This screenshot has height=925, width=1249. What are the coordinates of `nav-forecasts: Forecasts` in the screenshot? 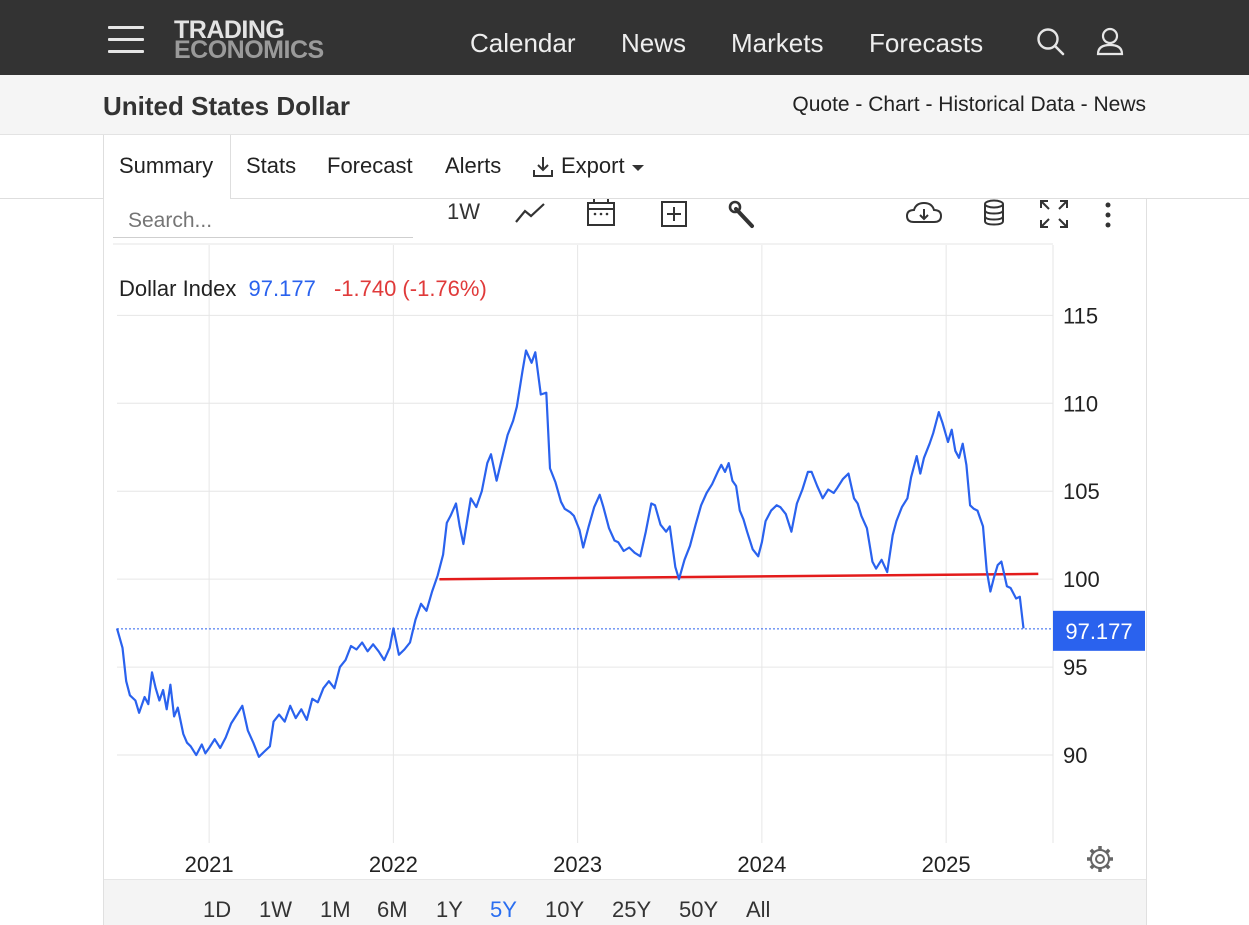 It's located at (926, 43).